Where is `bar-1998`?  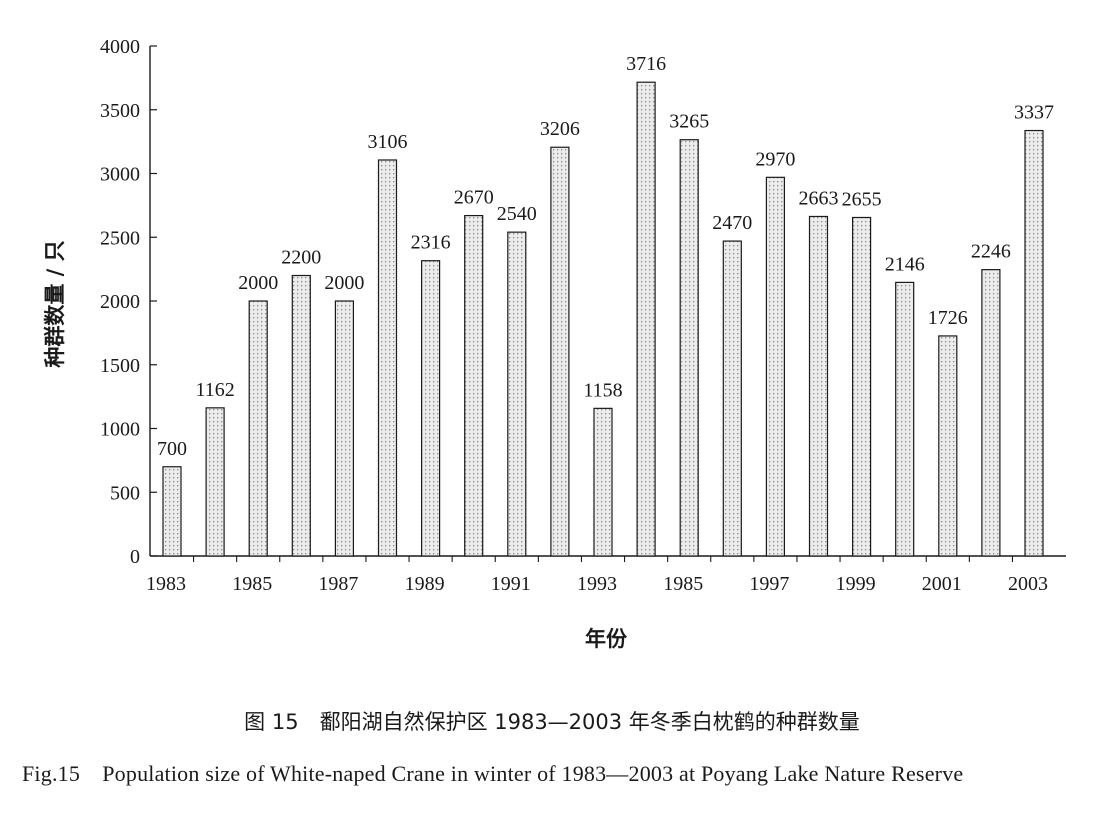
bar-1998 is located at coordinates (818, 386).